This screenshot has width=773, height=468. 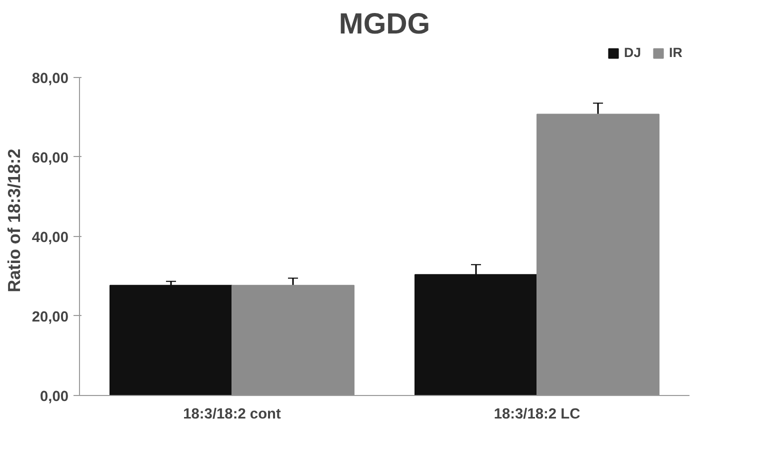 What do you see at coordinates (50, 158) in the screenshot?
I see `y-tick-label: 60,00` at bounding box center [50, 158].